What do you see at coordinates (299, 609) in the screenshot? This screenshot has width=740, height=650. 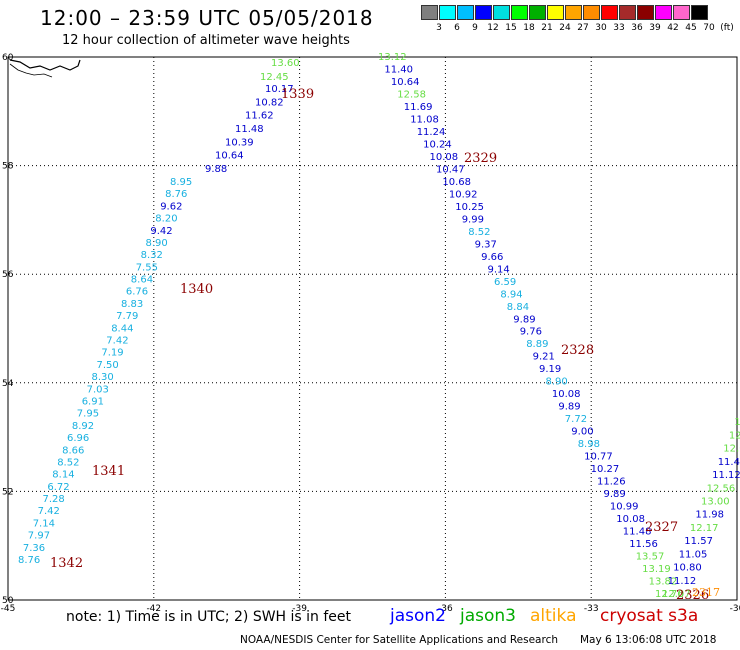 I see `x-tick-label: -39` at bounding box center [299, 609].